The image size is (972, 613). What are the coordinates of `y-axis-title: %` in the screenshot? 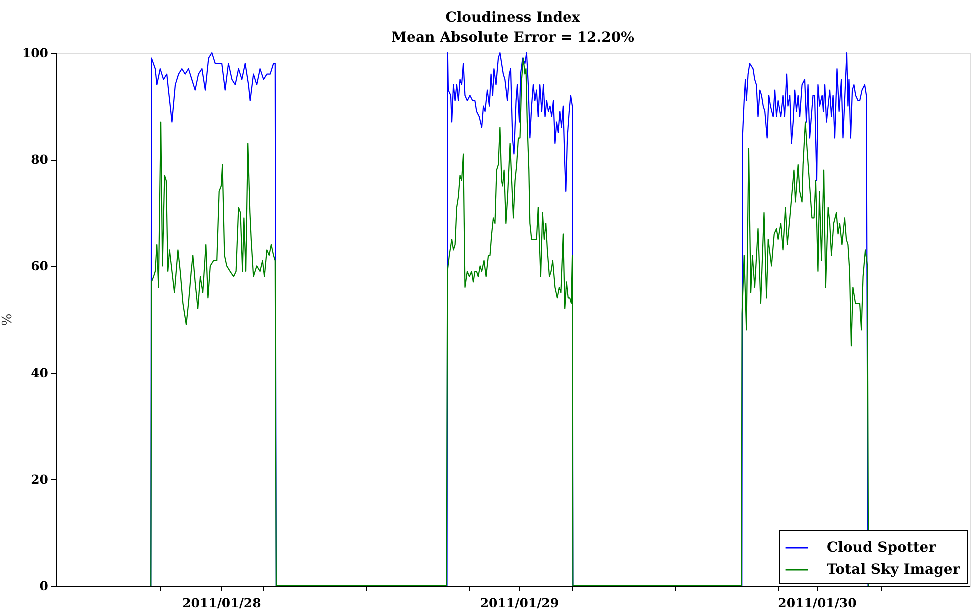 It's located at (8, 320).